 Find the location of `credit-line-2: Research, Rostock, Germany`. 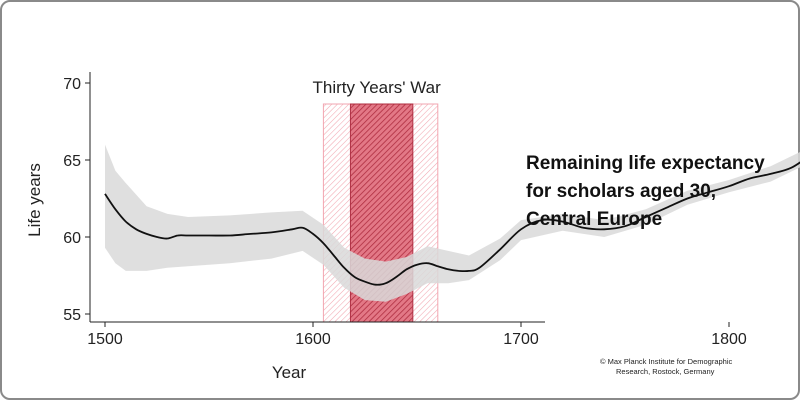

credit-line-2: Research, Rostock, Germany is located at coordinates (665, 371).